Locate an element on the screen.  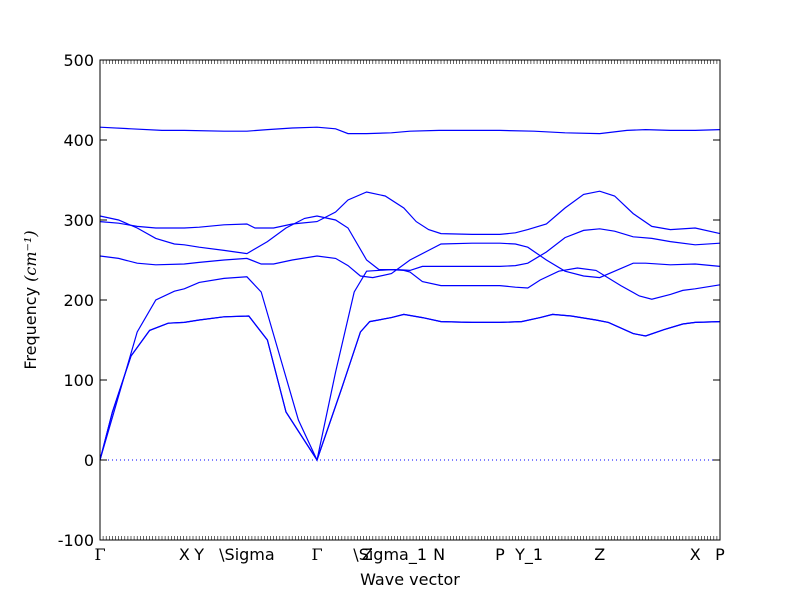
y-tick-label: 0 is located at coordinates (89, 460).